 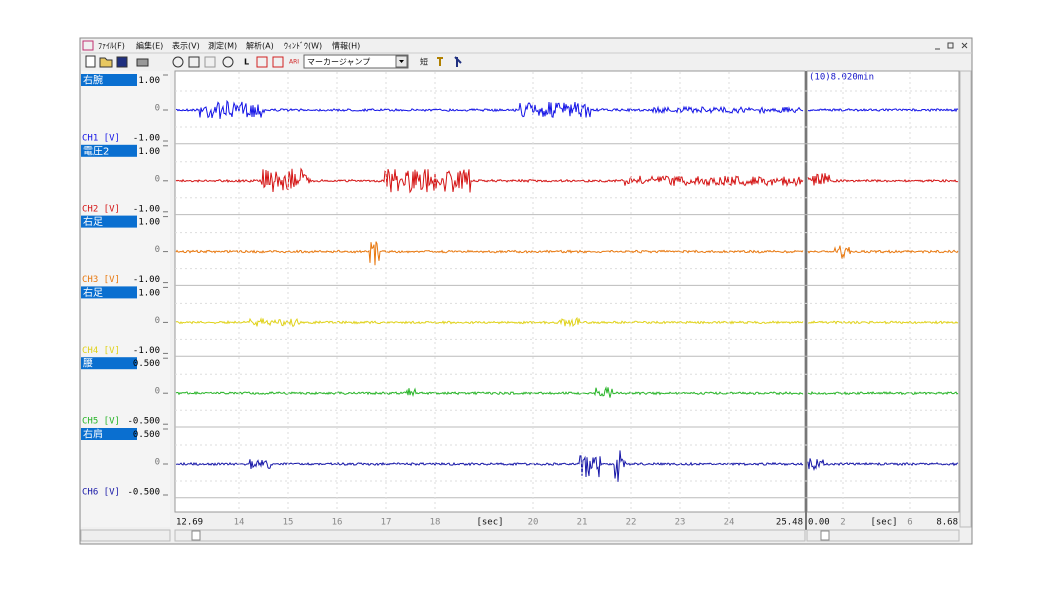 What do you see at coordinates (239, 523) in the screenshot?
I see `time-label: 14` at bounding box center [239, 523].